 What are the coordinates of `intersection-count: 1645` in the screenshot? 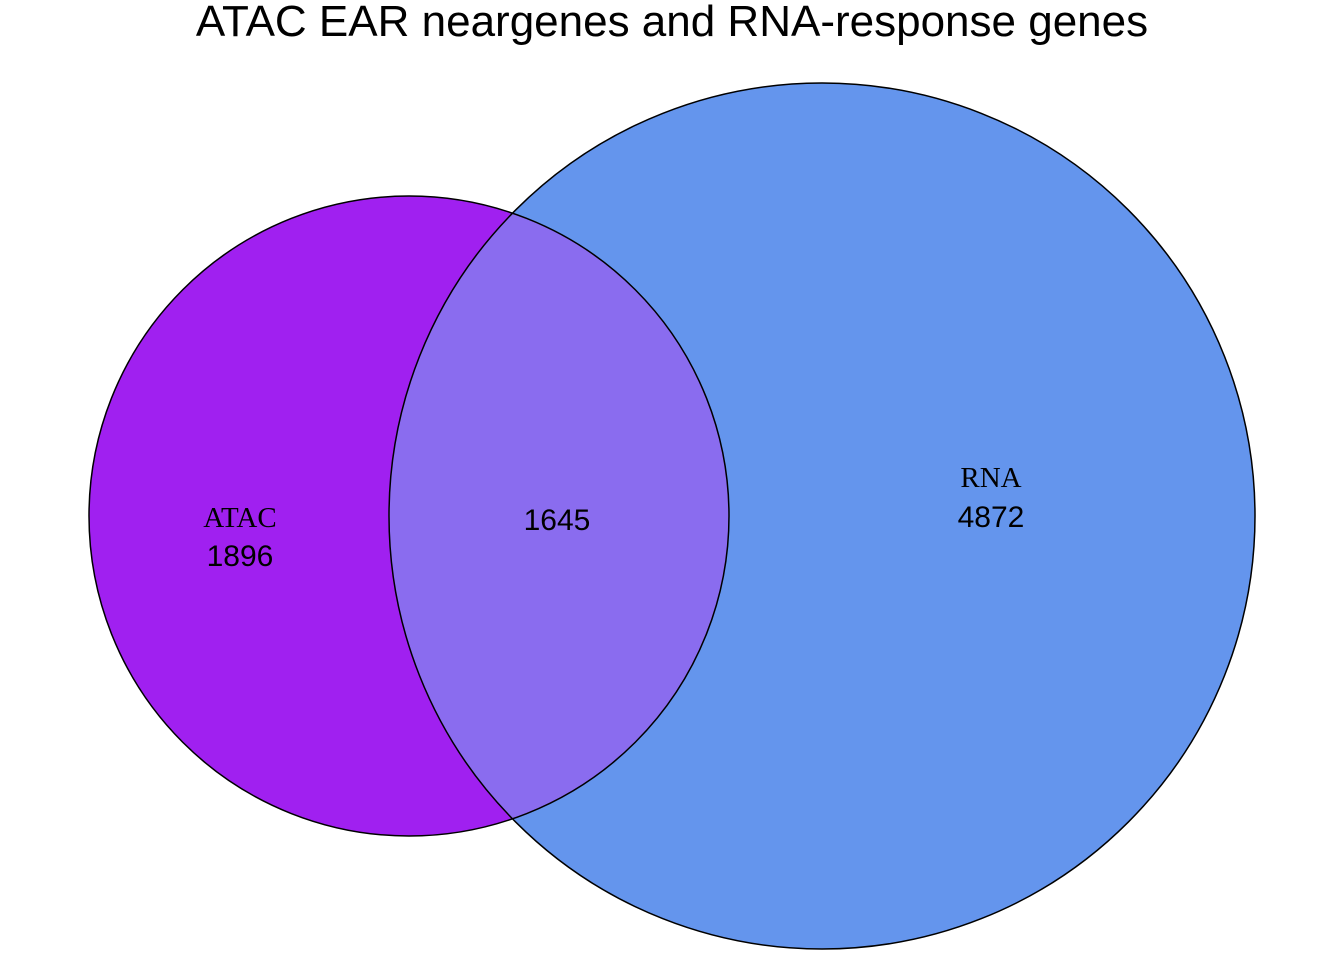 It's located at (557, 520).